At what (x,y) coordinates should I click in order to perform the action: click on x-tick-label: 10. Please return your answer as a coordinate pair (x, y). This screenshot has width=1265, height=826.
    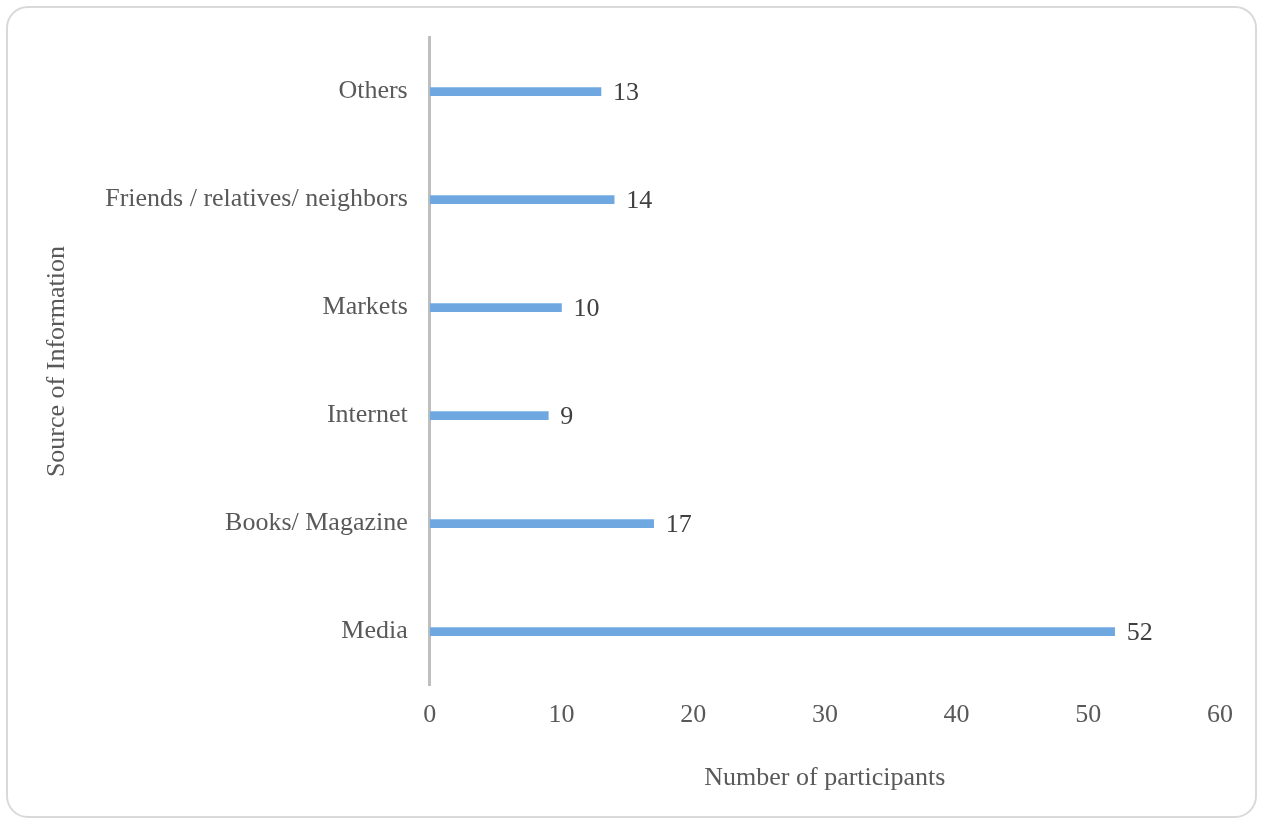
    Looking at the image, I should click on (561, 714).